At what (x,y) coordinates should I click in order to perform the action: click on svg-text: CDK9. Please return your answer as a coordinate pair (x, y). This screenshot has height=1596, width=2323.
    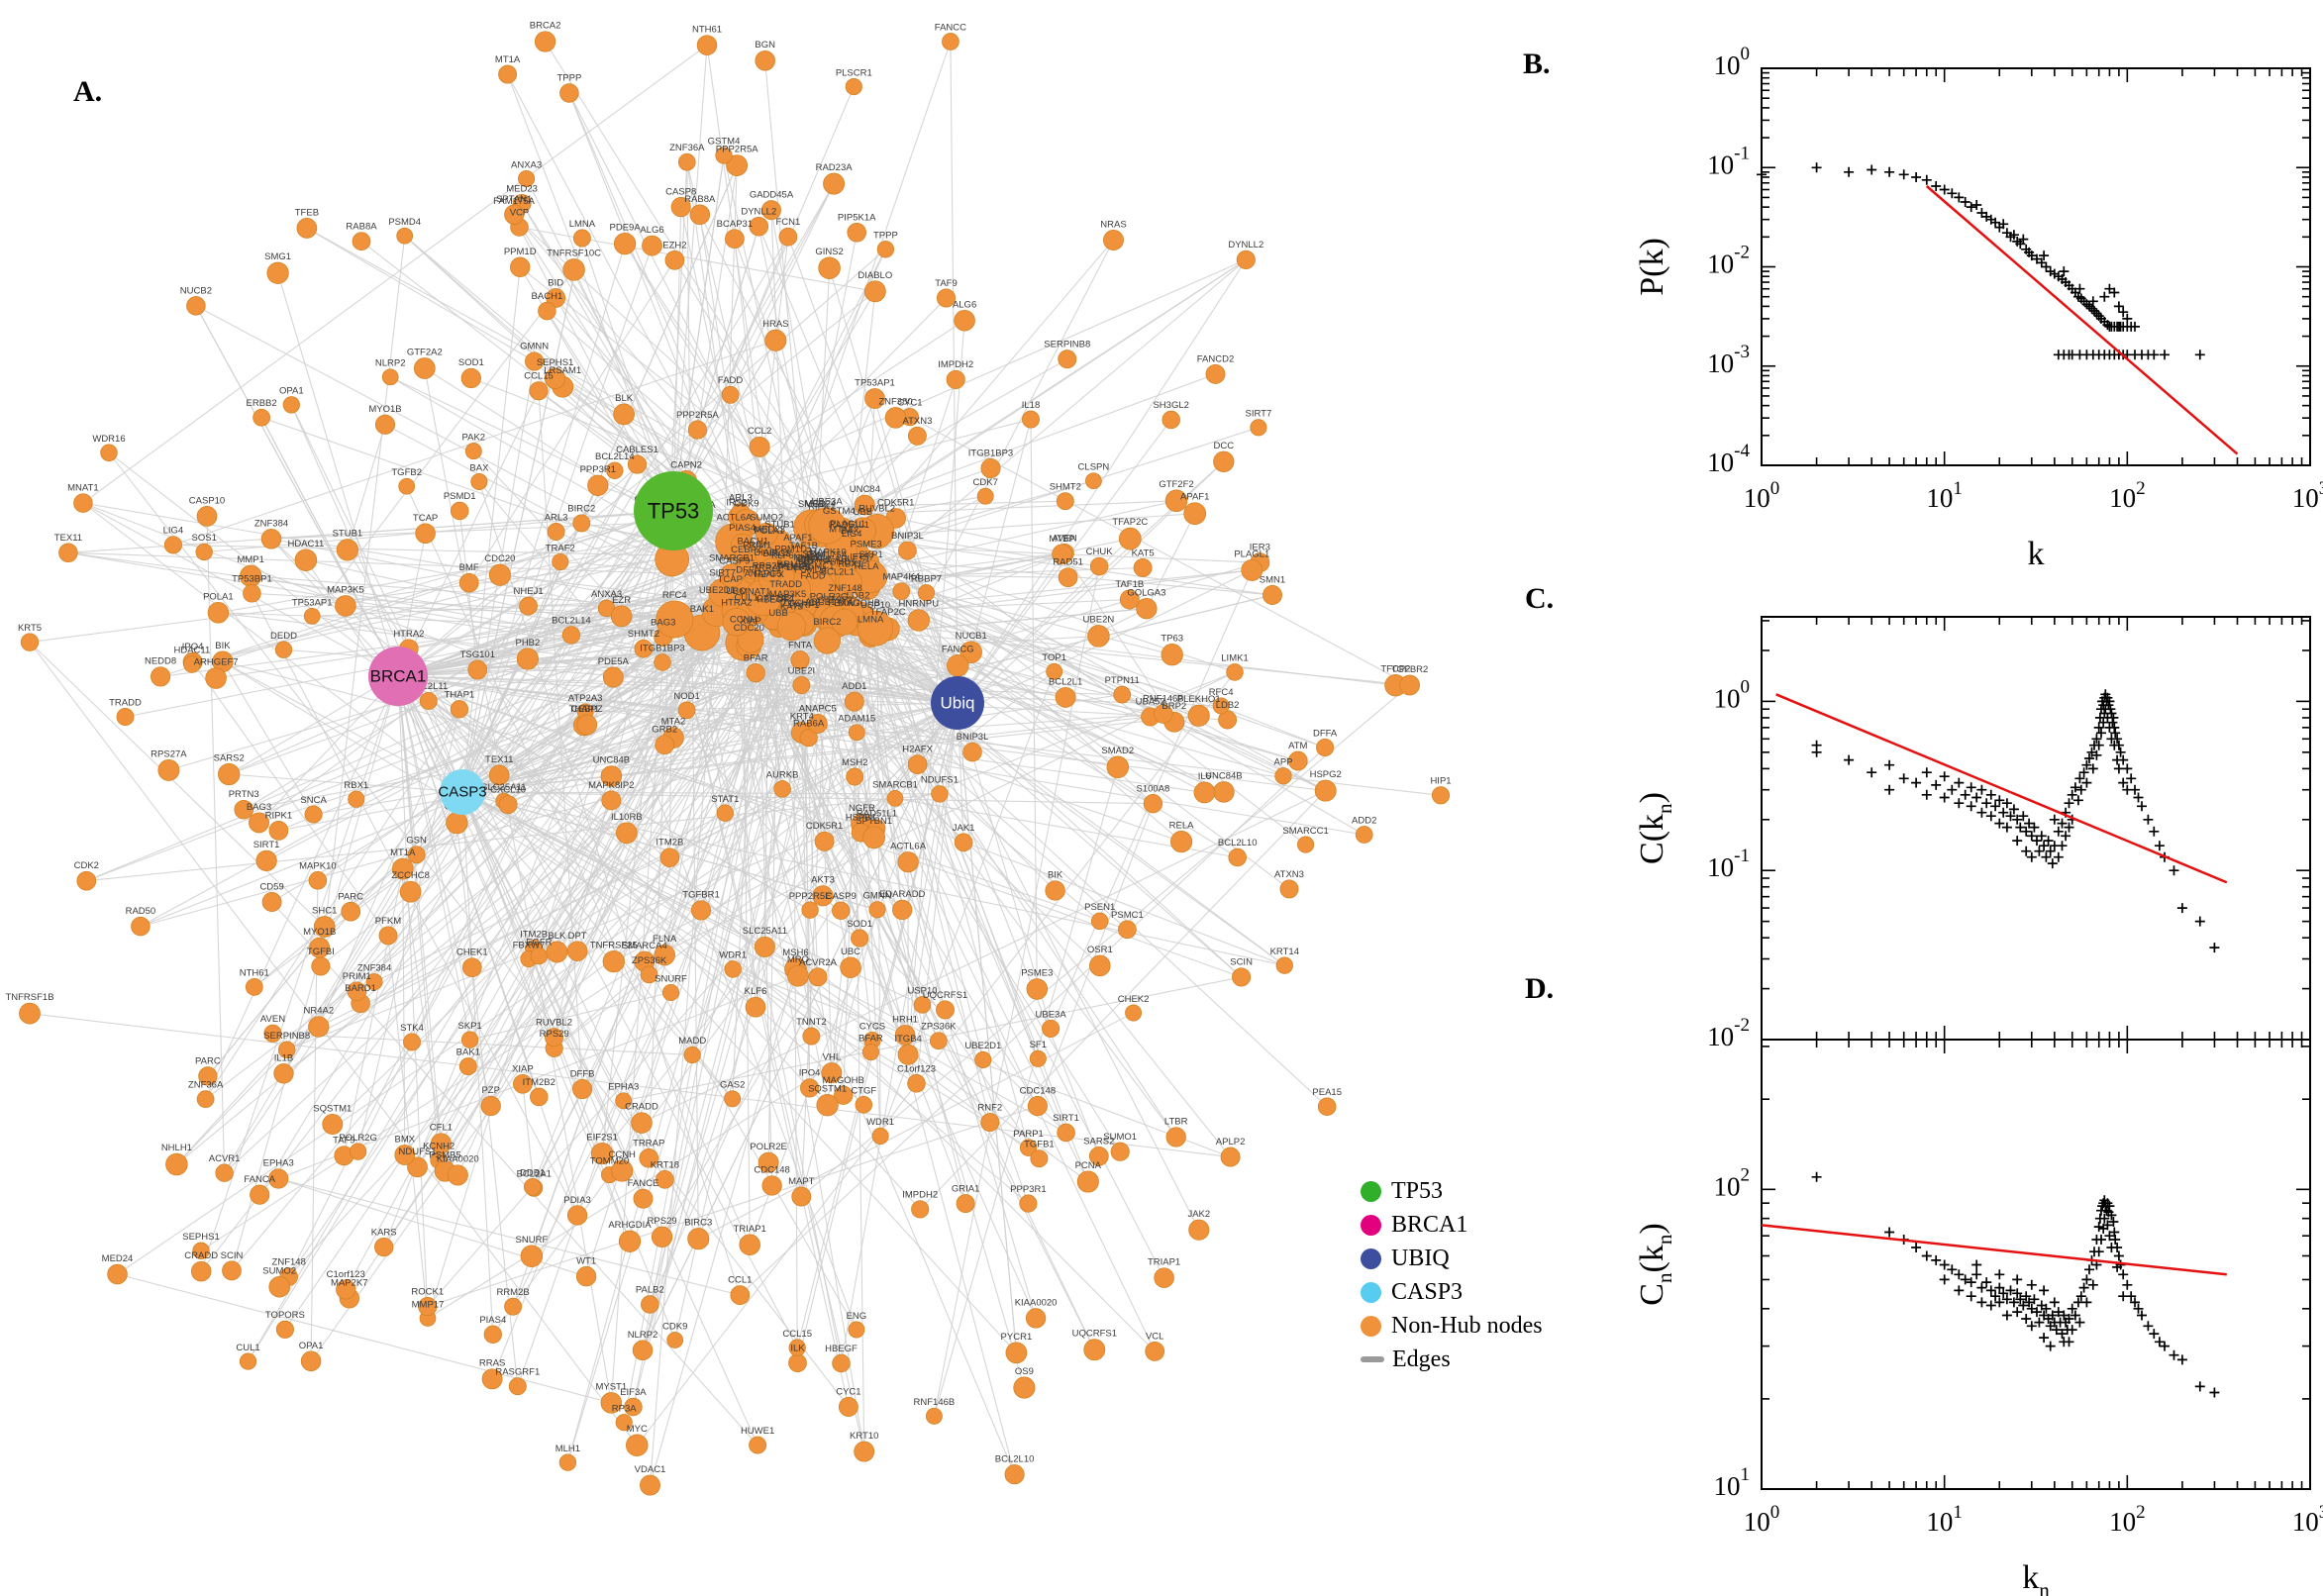
    Looking at the image, I should click on (674, 1326).